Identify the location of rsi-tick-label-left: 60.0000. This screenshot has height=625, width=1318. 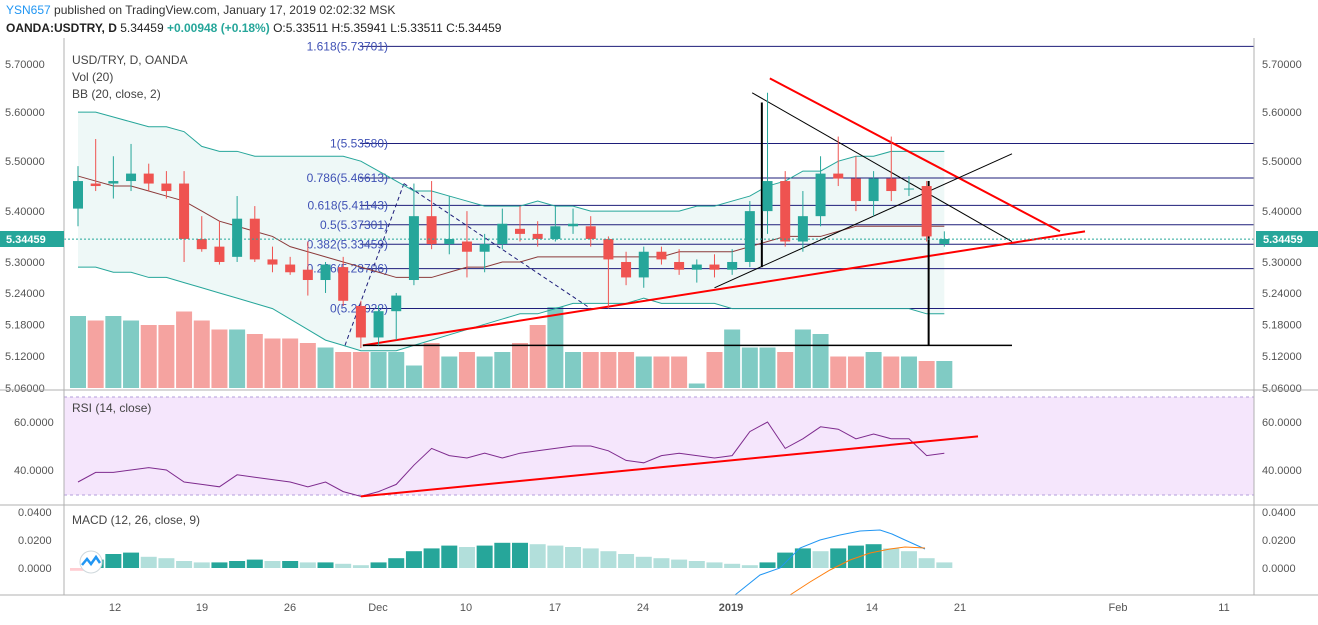
(34, 423).